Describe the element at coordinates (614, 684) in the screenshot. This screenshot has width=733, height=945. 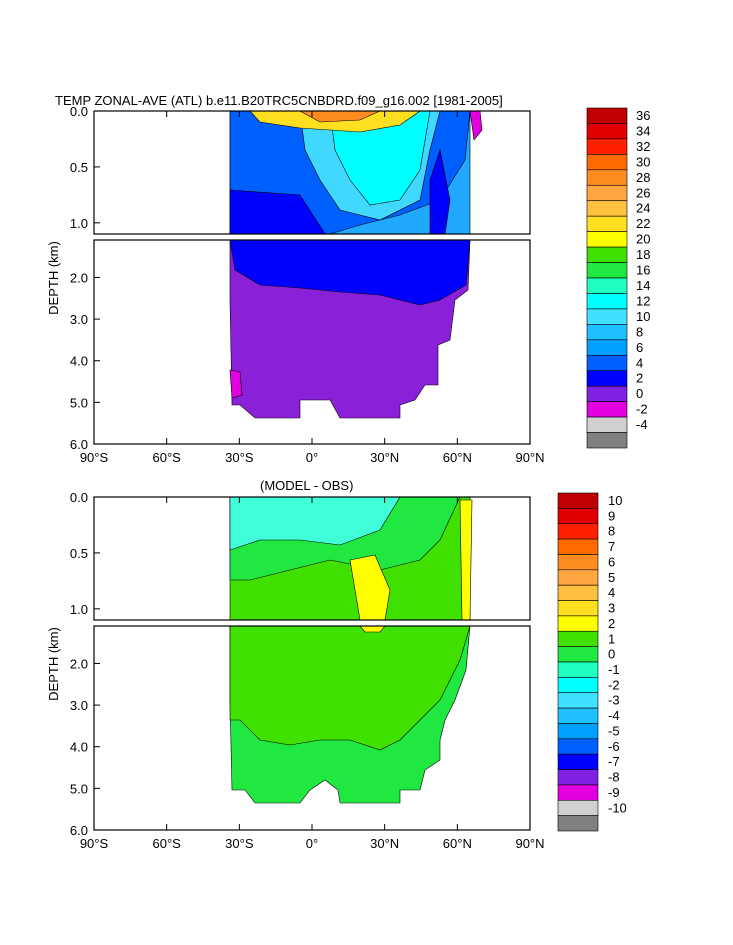
I see `colorbar-label: -2` at that location.